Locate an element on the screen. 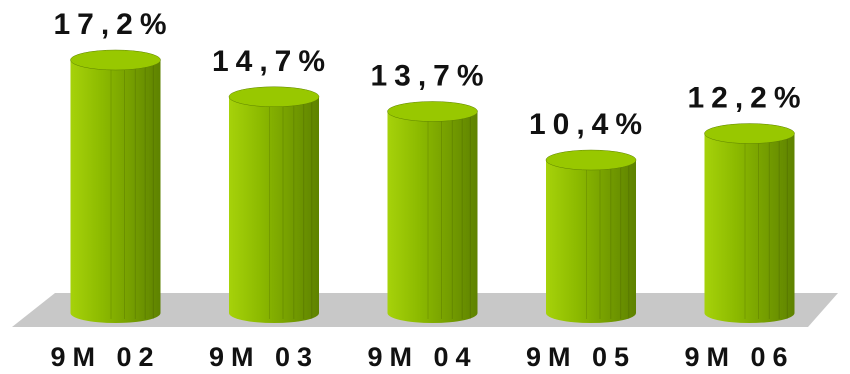 This screenshot has height=374, width=850. bar-9M03 is located at coordinates (274, 204).